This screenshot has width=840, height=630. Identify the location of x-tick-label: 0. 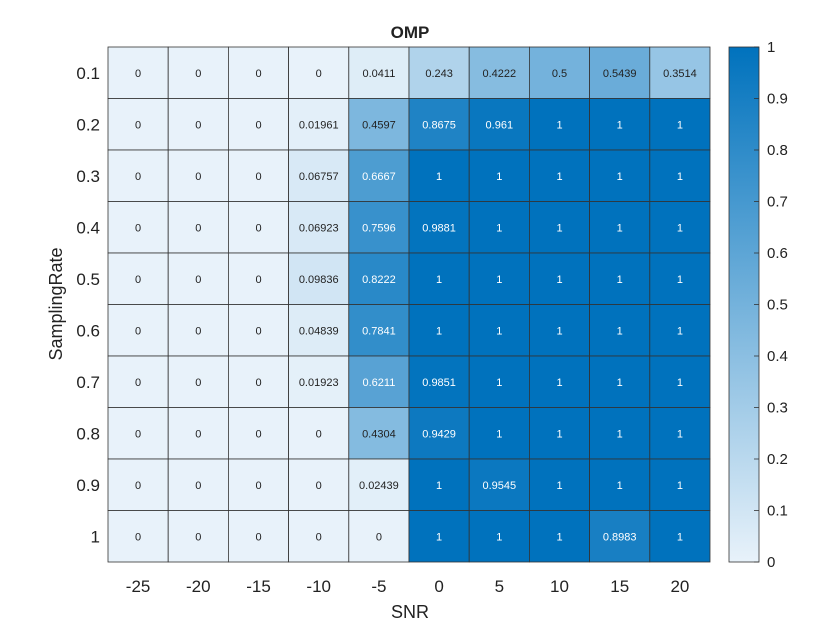
(438, 586).